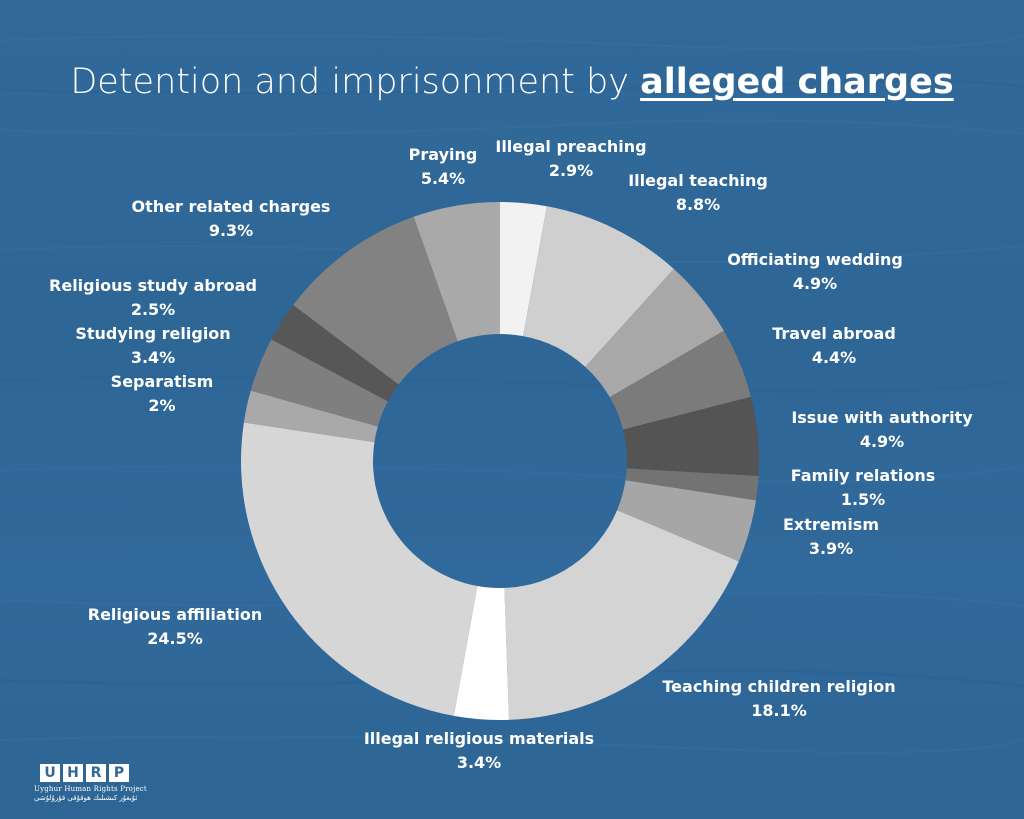 This screenshot has width=1024, height=819. Describe the element at coordinates (50, 773) in the screenshot. I see `logo-letter: U` at that location.